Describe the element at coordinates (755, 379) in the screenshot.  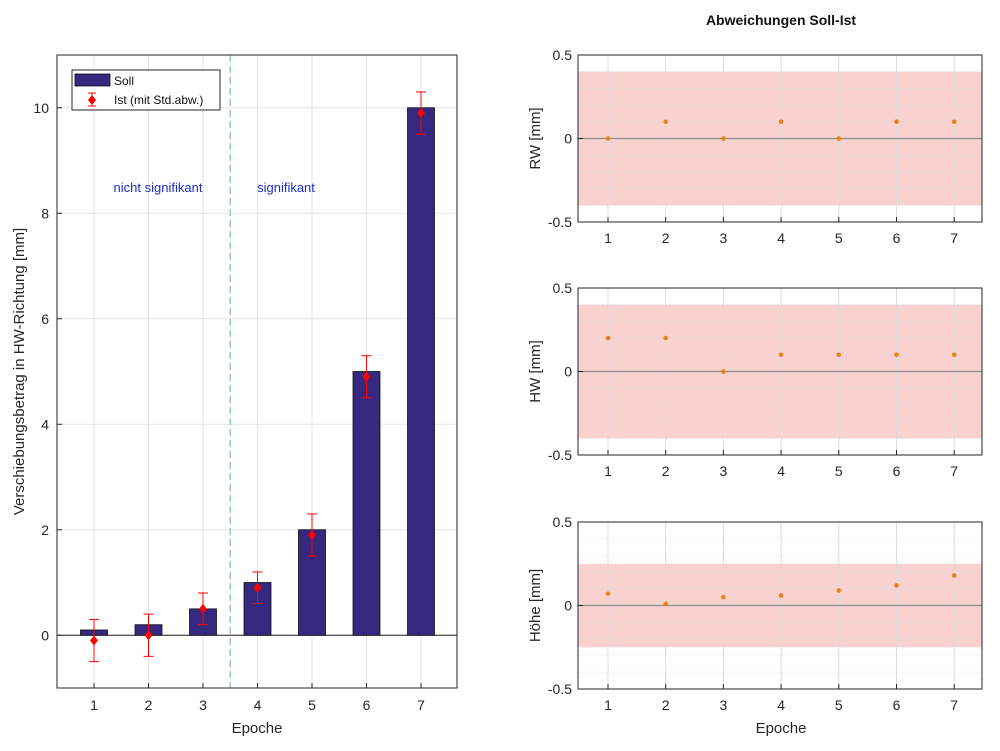
I see `deviation-chart-2: -0.5 0 0.5 1 2 3 4 5 6 7 HW [mm]` at that location.